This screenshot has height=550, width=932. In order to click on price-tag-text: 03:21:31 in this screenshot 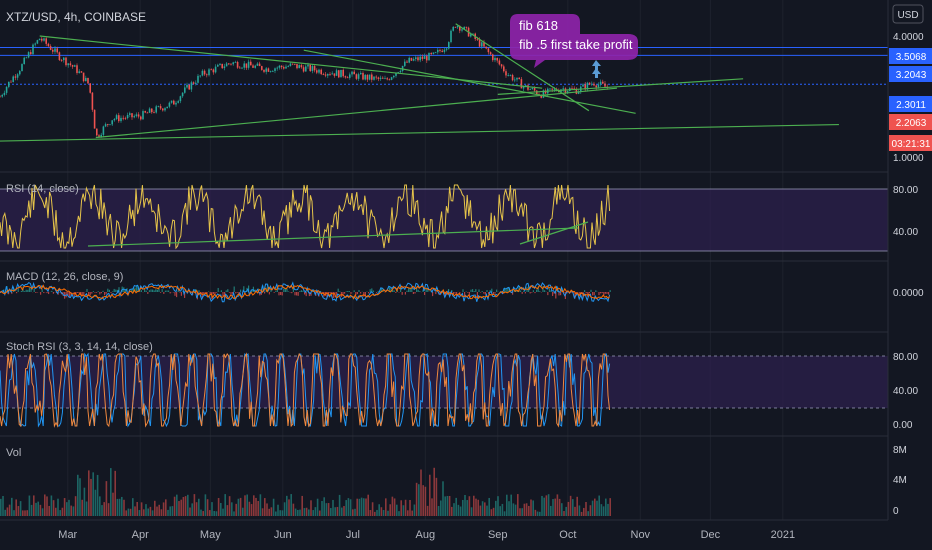, I will do `click(911, 144)`.